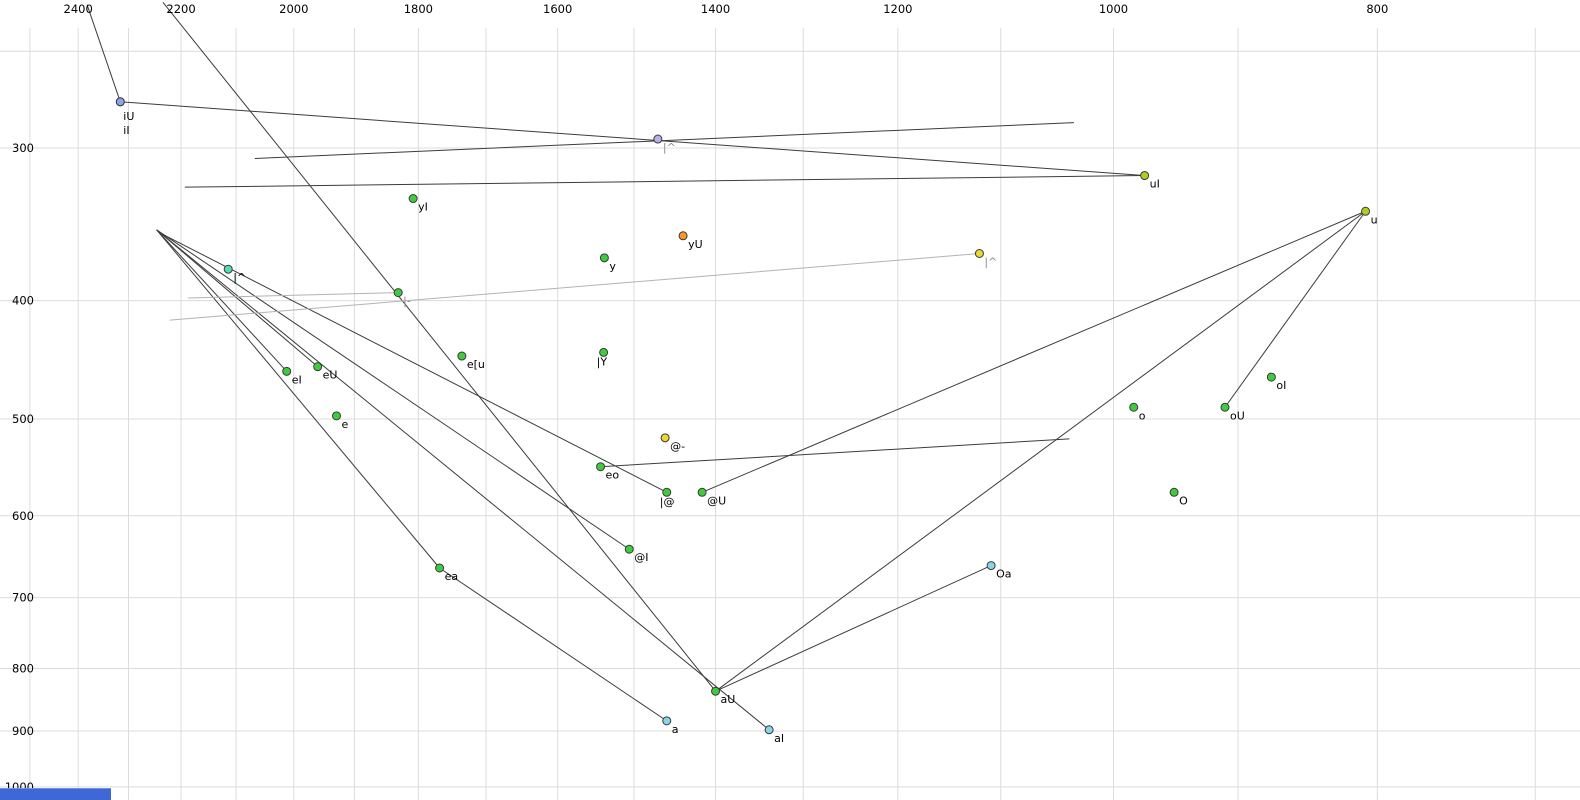 This screenshot has height=800, width=1580. I want to click on x-tick-label: 1600, so click(557, 9).